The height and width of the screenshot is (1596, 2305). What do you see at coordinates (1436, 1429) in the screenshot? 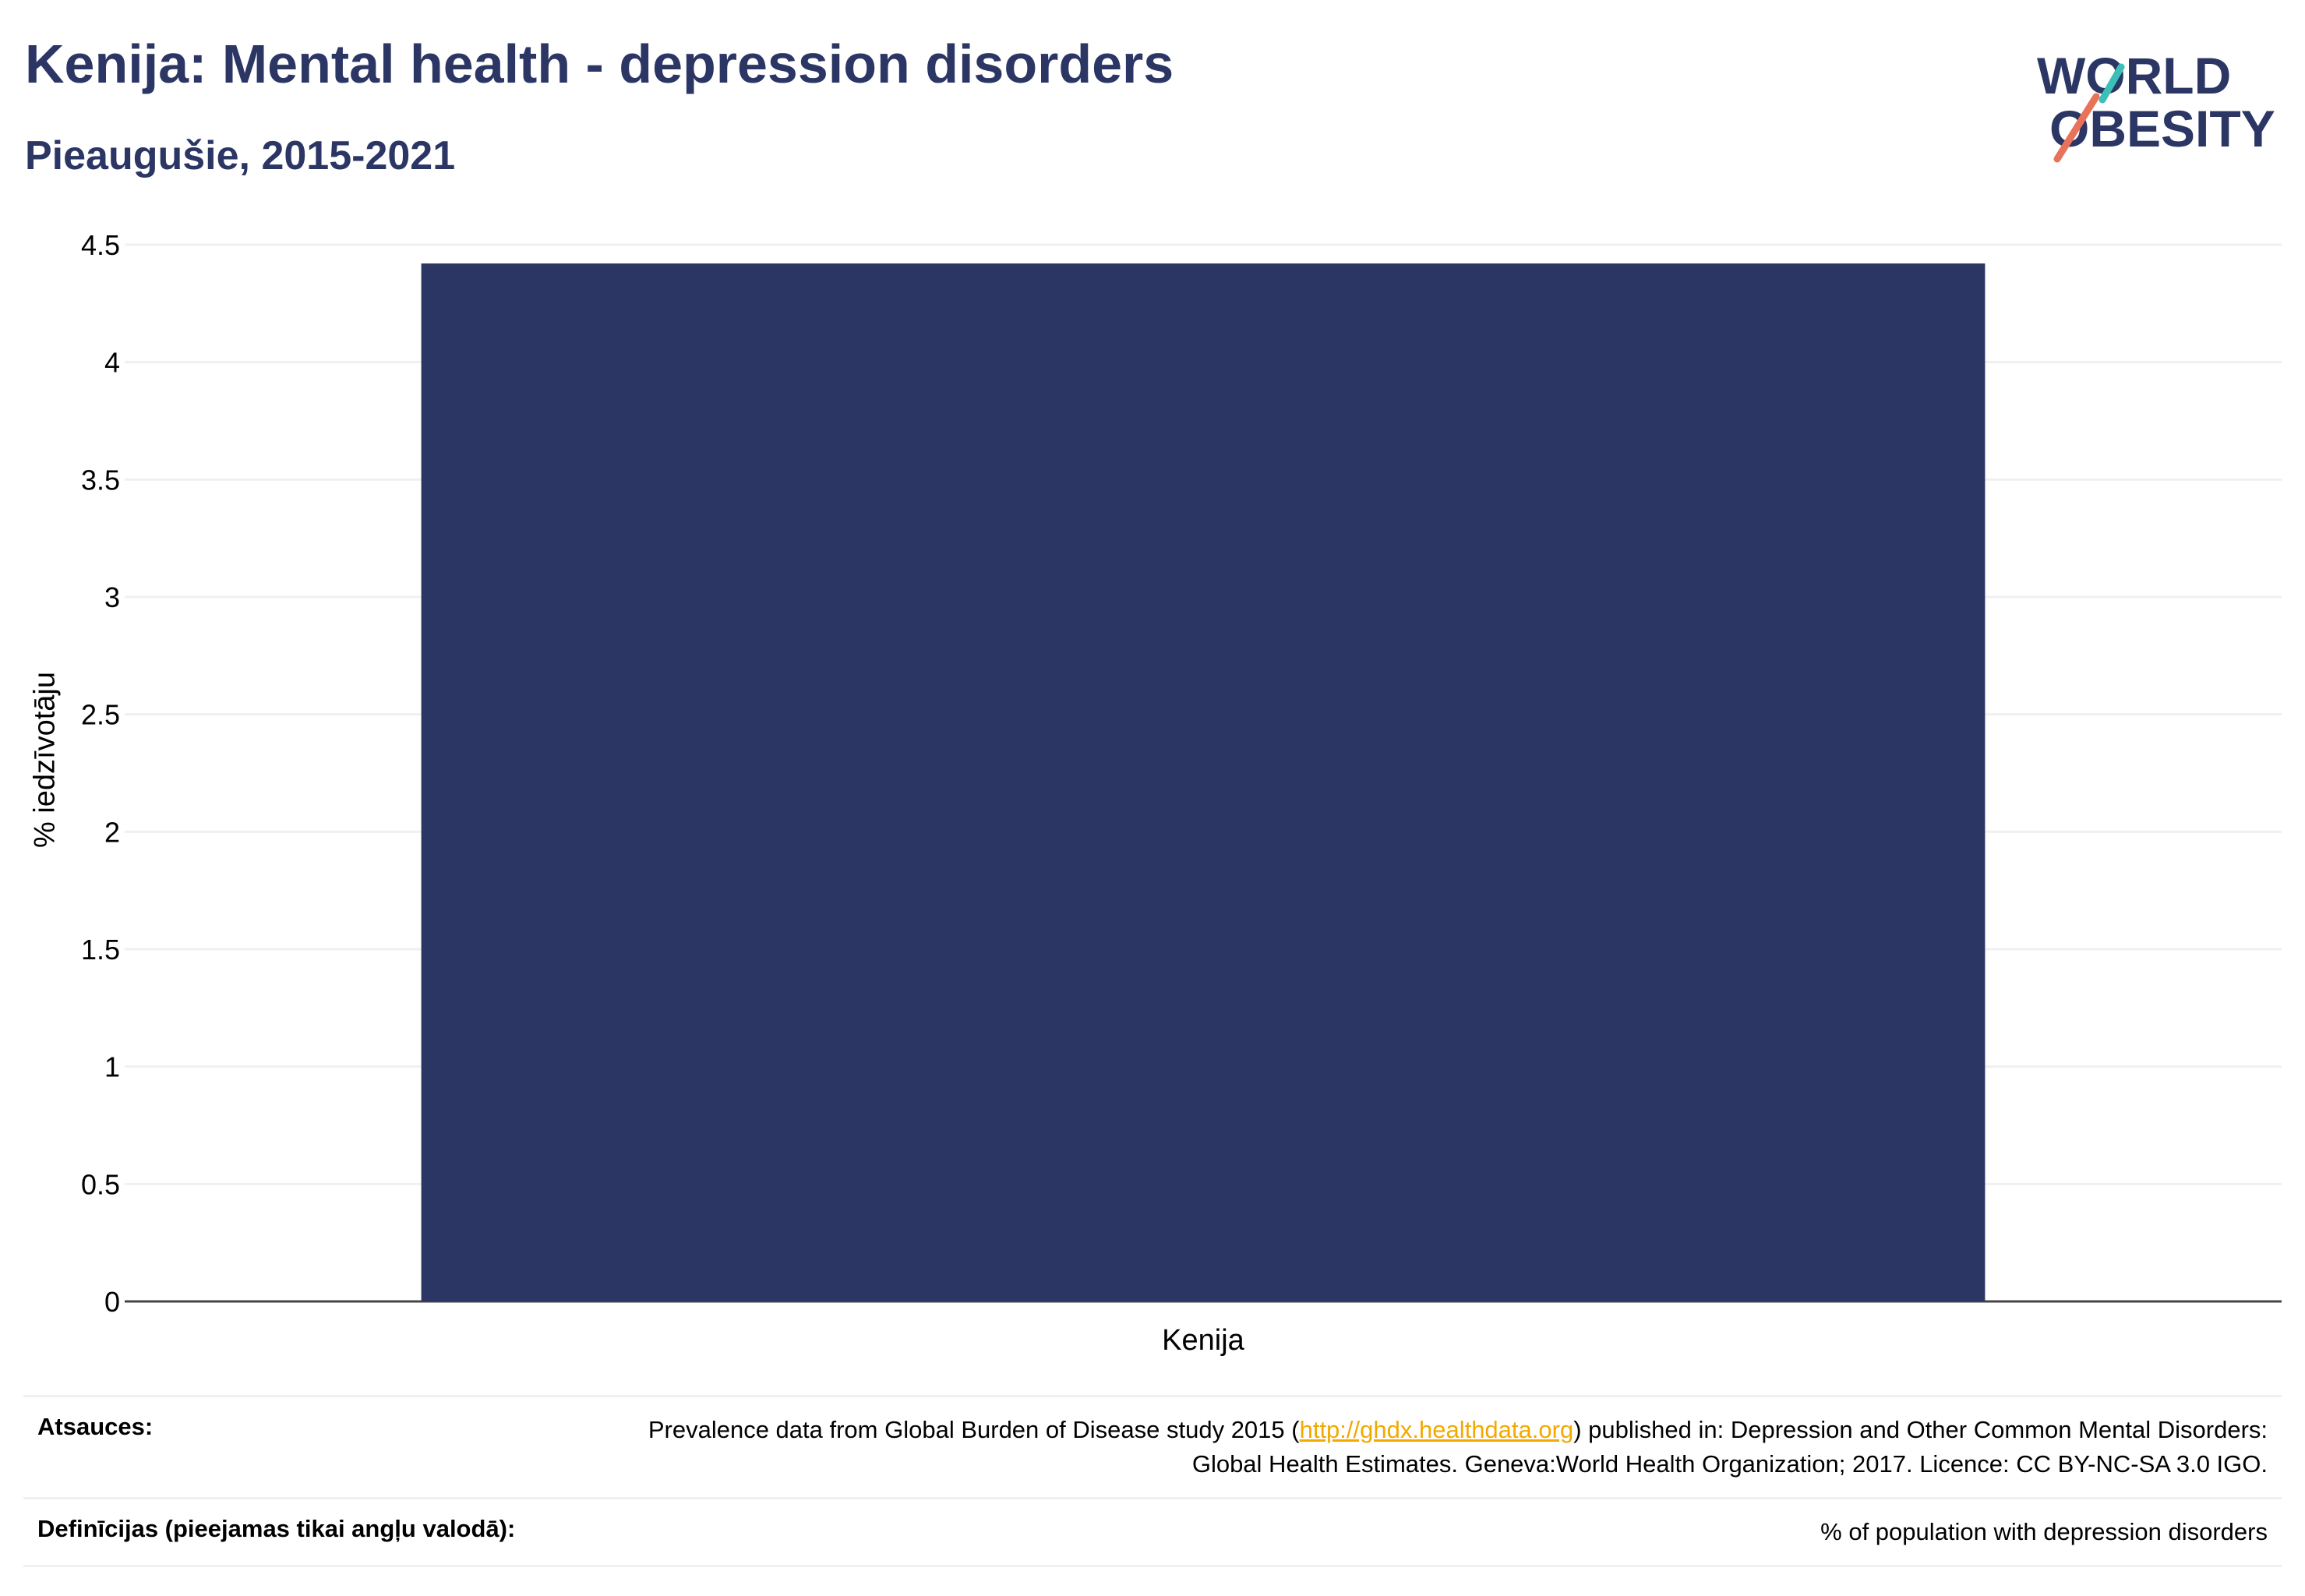
I see `sources-link: http://ghdx.healthdata.org` at bounding box center [1436, 1429].